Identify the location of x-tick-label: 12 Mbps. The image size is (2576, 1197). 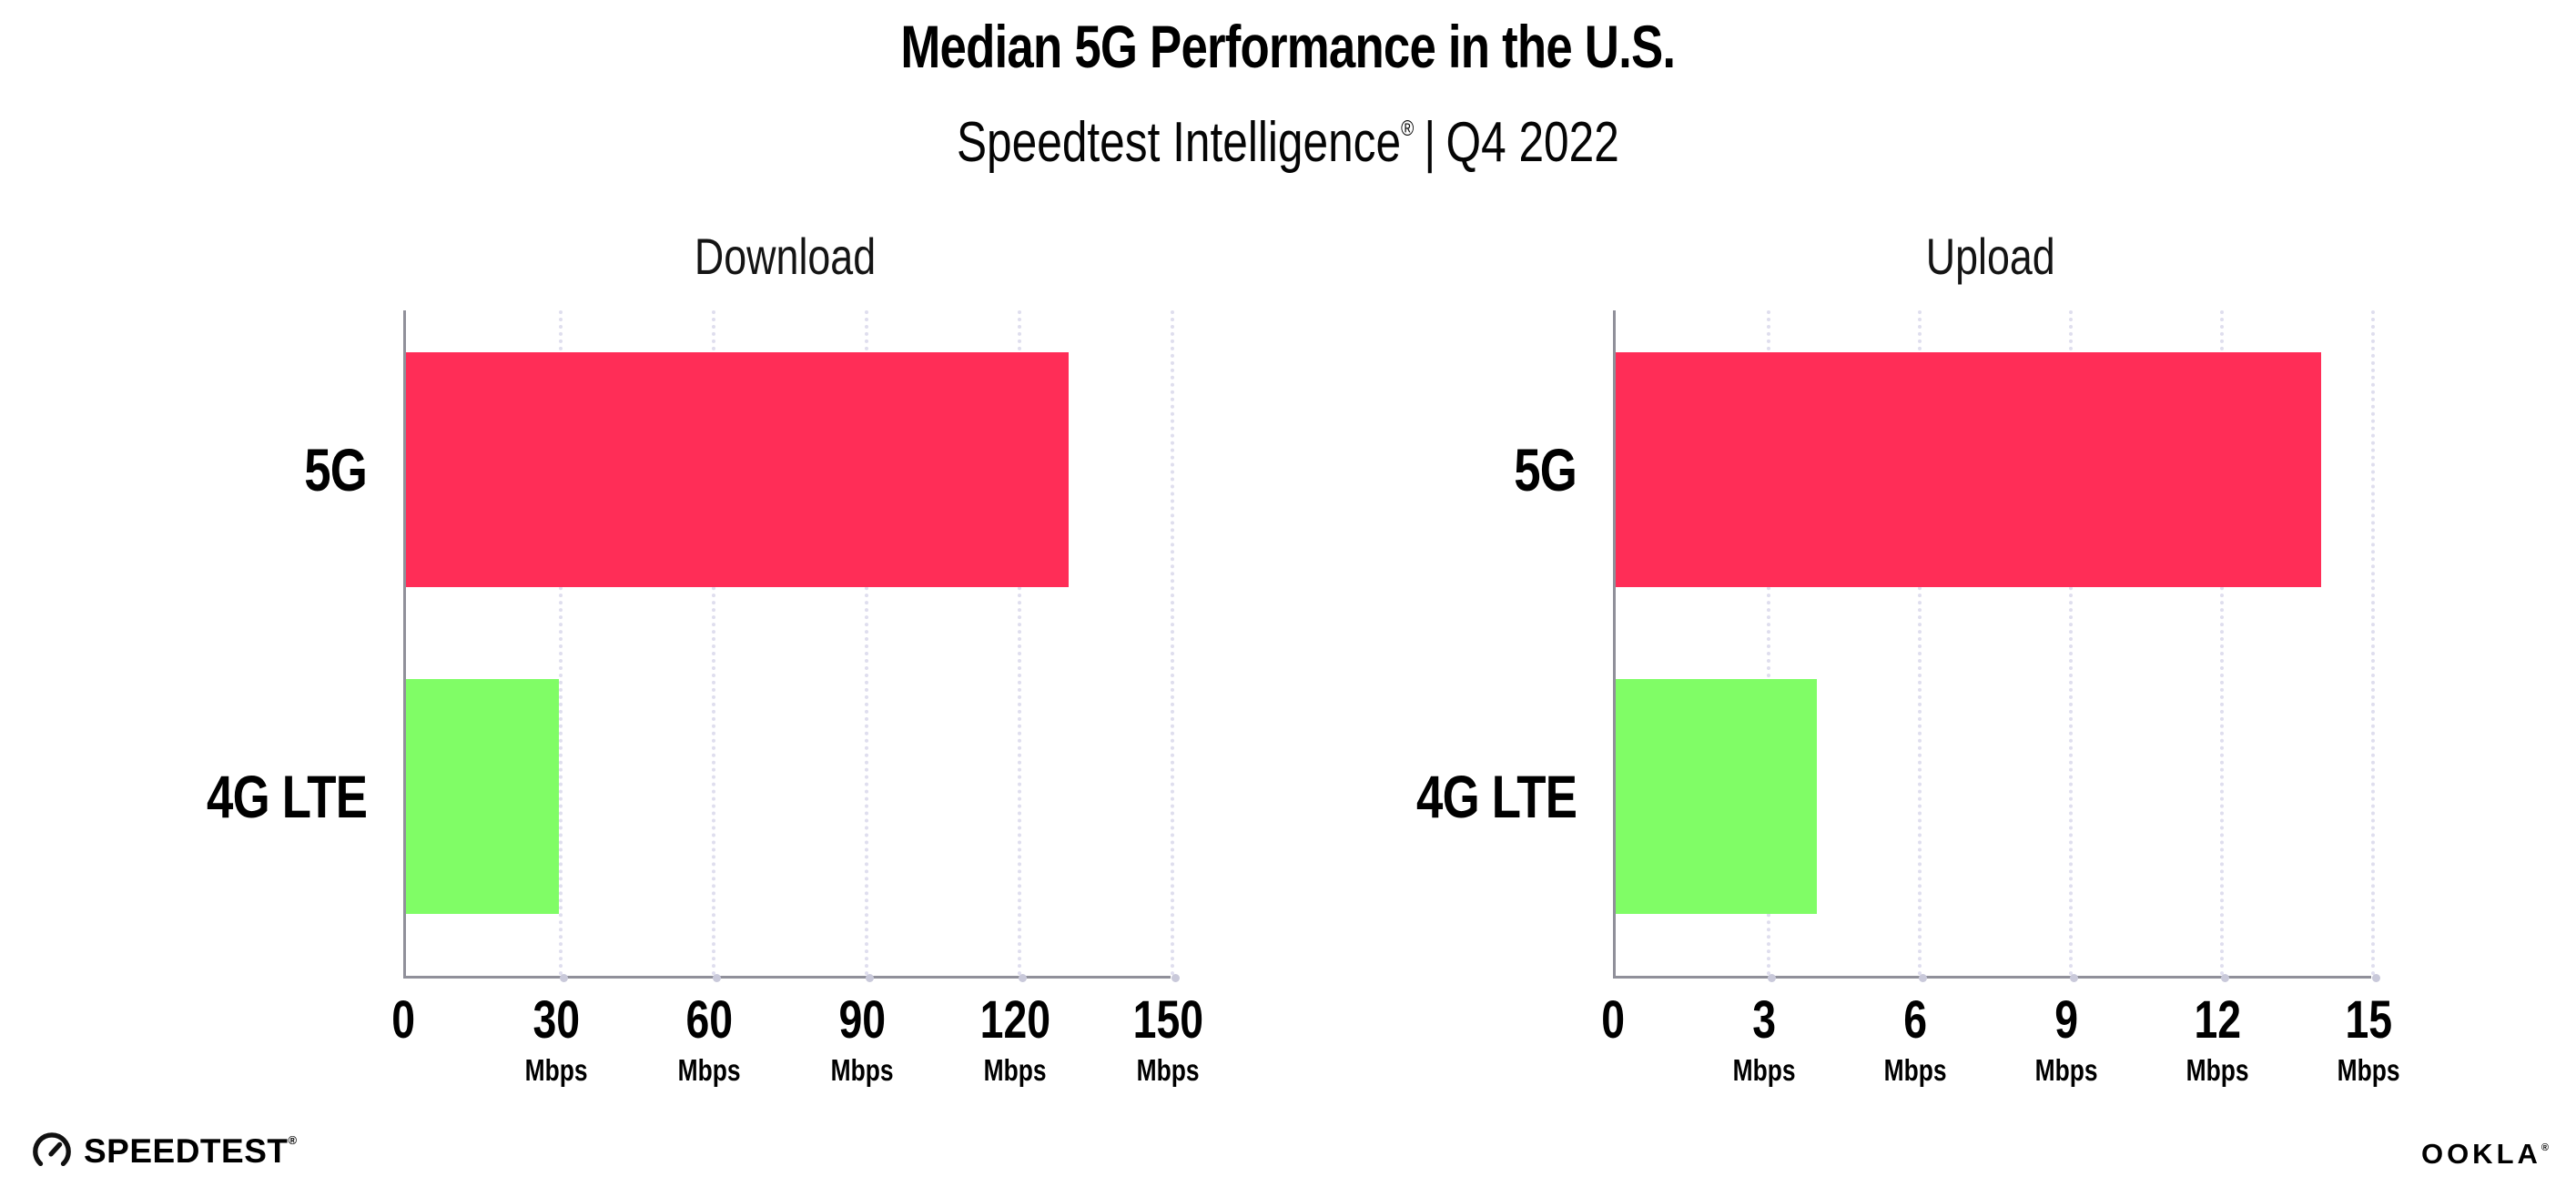
(2217, 1040).